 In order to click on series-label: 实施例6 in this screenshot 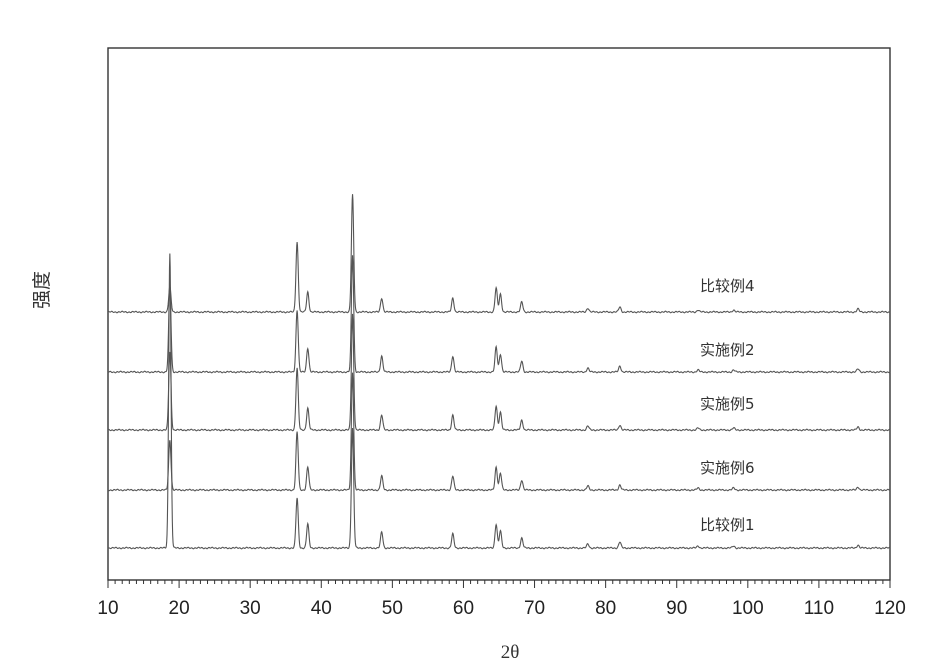, I will do `click(727, 468)`.